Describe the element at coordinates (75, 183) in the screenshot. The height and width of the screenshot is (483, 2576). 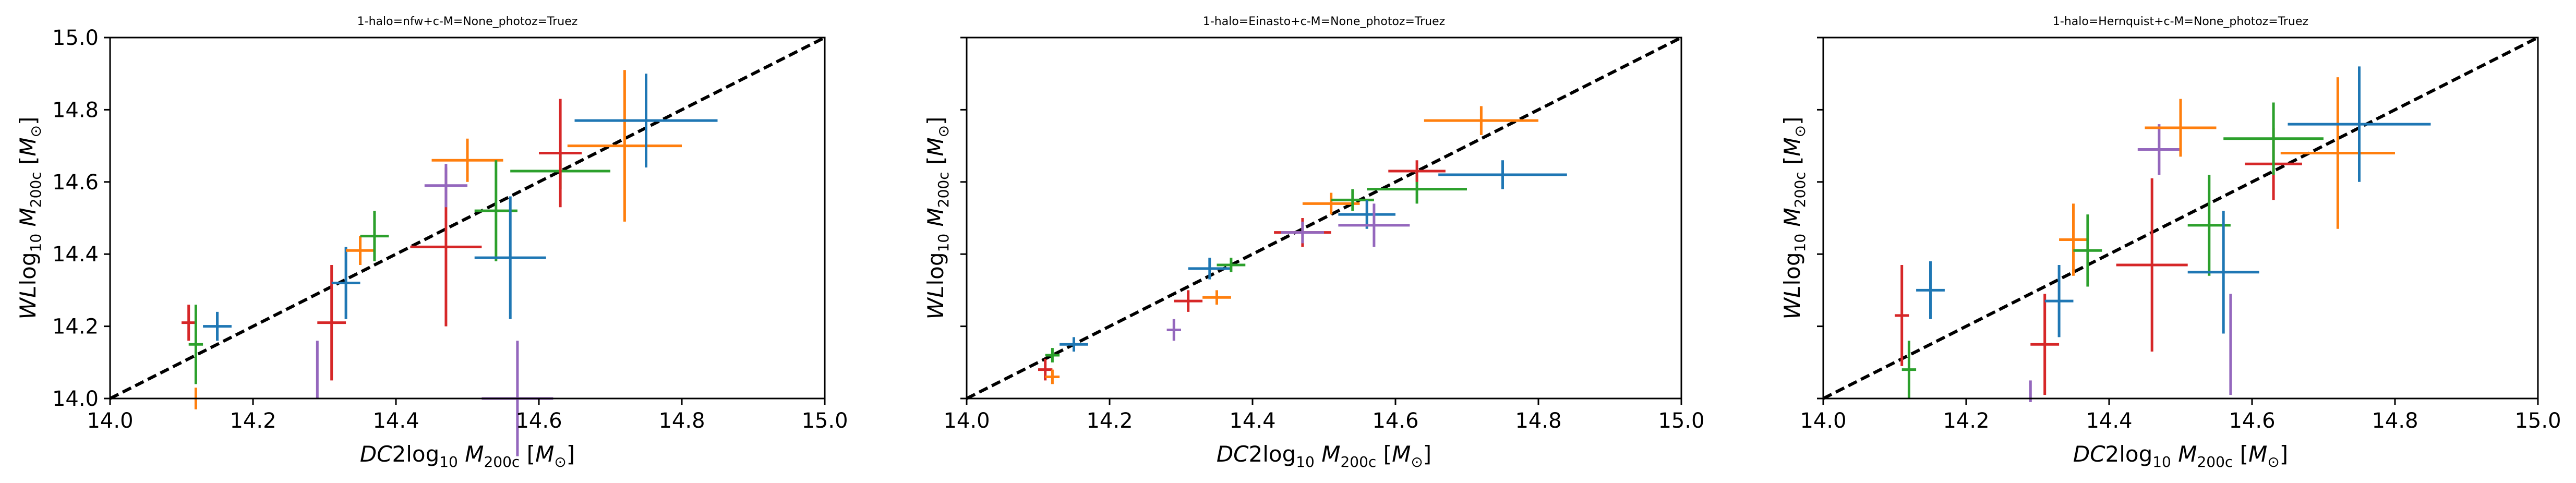
I see `panel-1-y-tick-label: 14.6` at that location.